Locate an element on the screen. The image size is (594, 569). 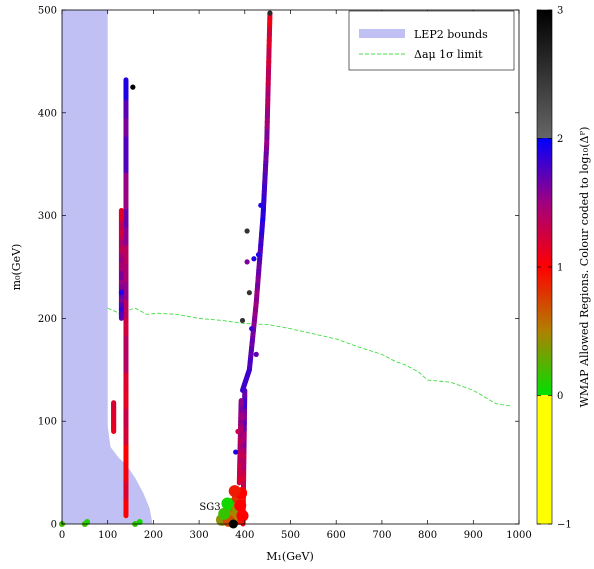
colorbar-band-high is located at coordinates (544, 74).